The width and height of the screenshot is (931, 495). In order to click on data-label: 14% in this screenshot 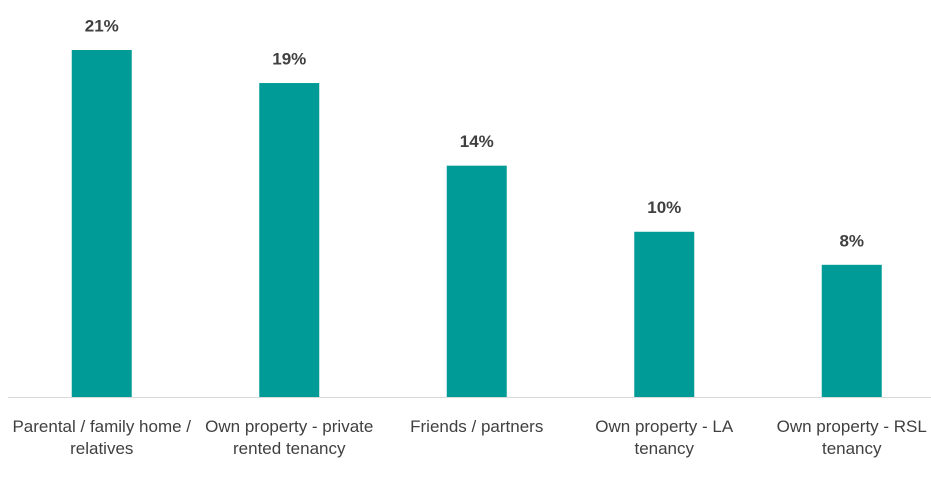, I will do `click(477, 141)`.